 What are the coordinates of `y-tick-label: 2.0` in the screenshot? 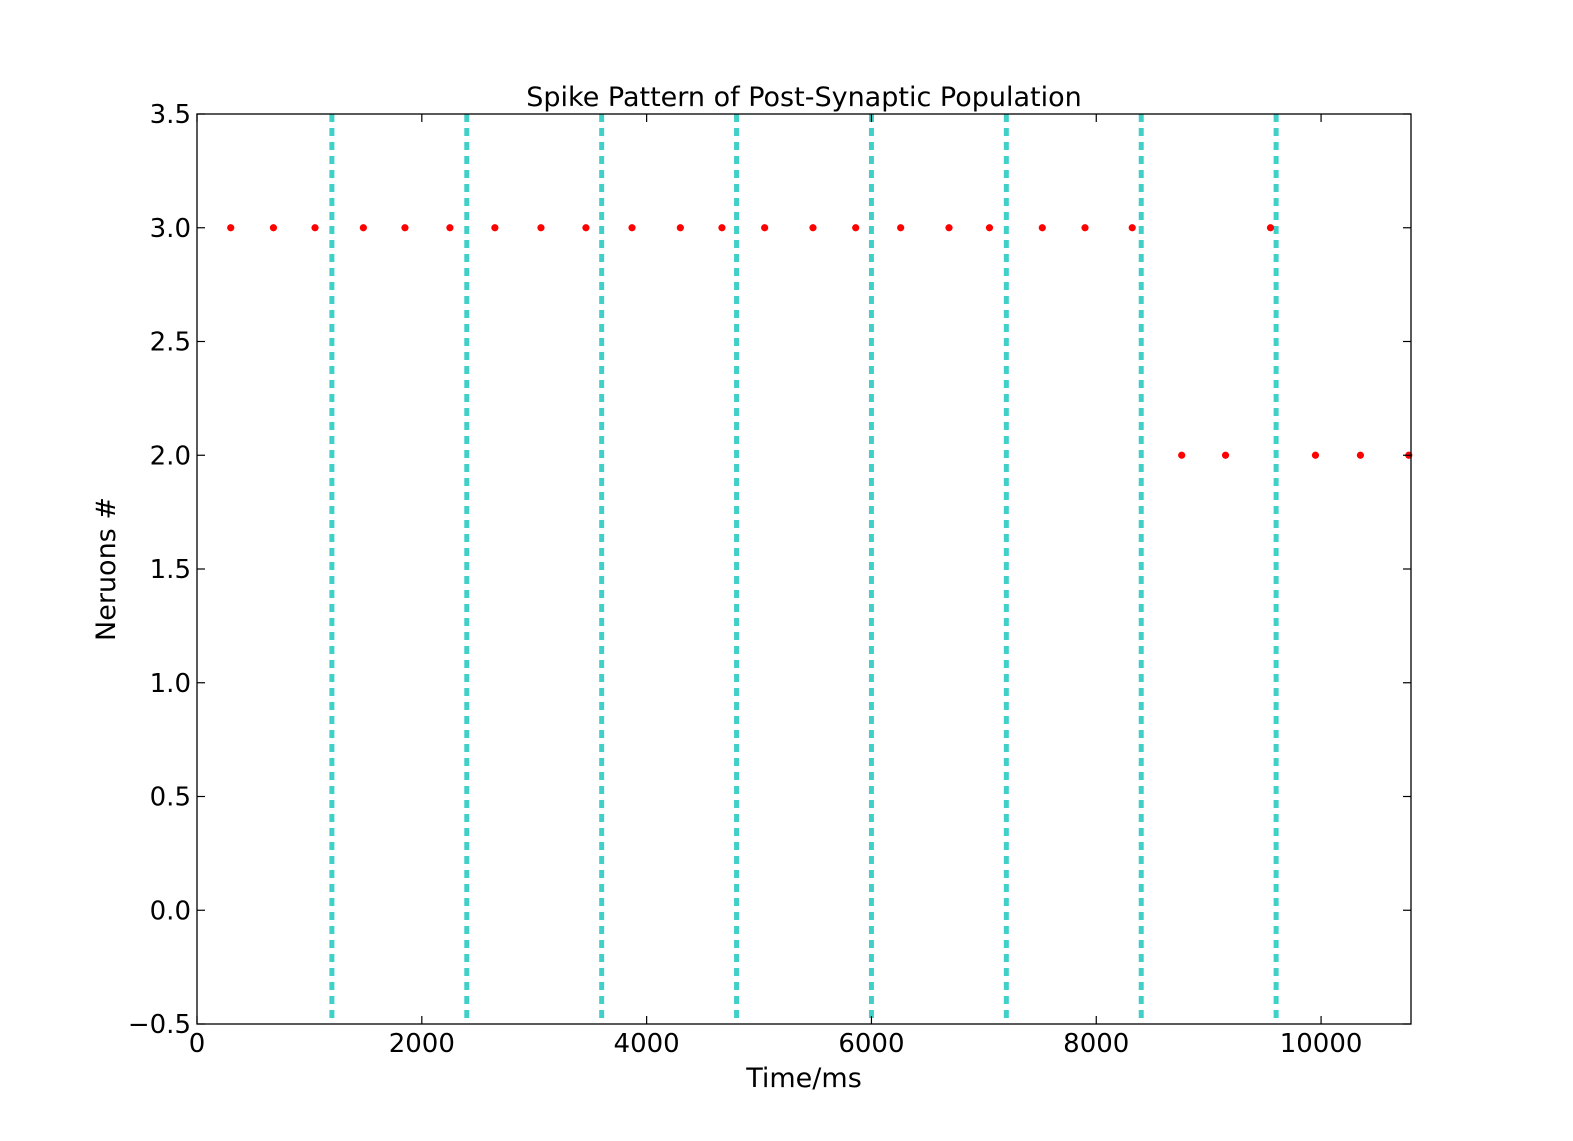 It's located at (170, 456).